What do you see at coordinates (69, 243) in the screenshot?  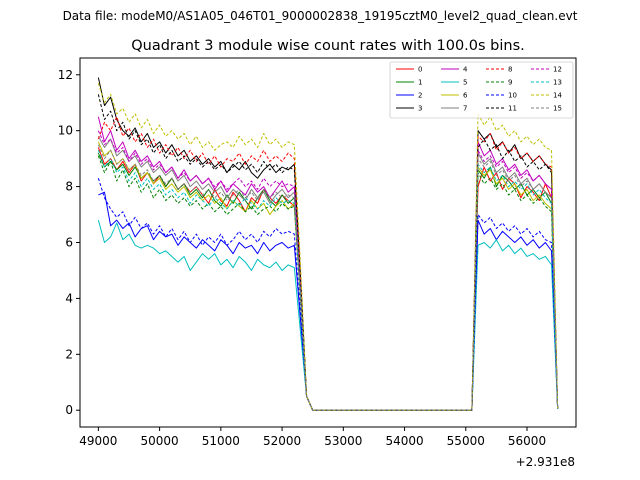 I see `y-tick-label: 6` at bounding box center [69, 243].